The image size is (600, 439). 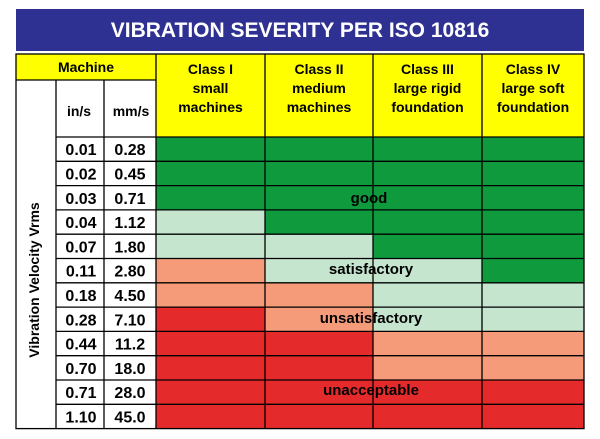 What do you see at coordinates (428, 88) in the screenshot?
I see `class-header-line2: large rigid` at bounding box center [428, 88].